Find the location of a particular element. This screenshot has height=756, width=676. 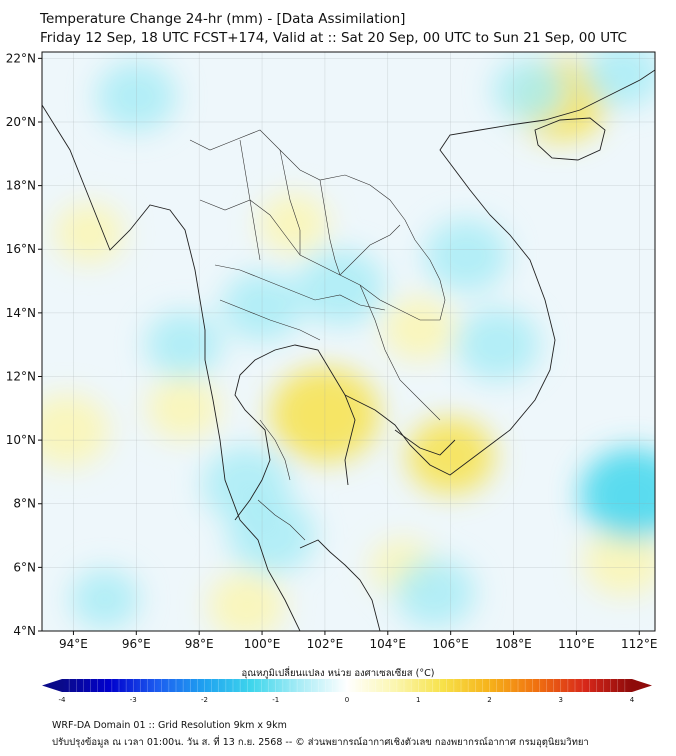

colorbar-tick-label: -1 is located at coordinates (275, 700).